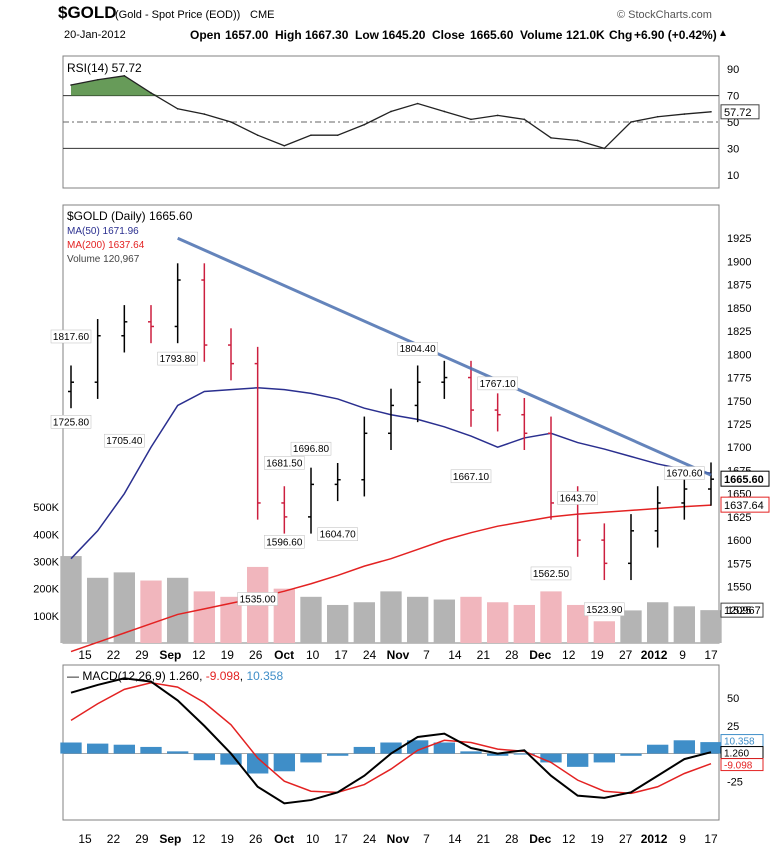 The image size is (777, 862). Describe the element at coordinates (262, 15) in the screenshot. I see `exchange: CME` at that location.